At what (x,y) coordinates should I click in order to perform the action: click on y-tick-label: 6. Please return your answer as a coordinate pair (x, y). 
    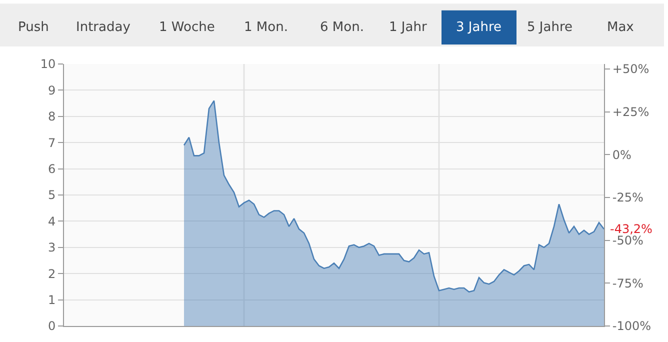
    Looking at the image, I should click on (52, 169).